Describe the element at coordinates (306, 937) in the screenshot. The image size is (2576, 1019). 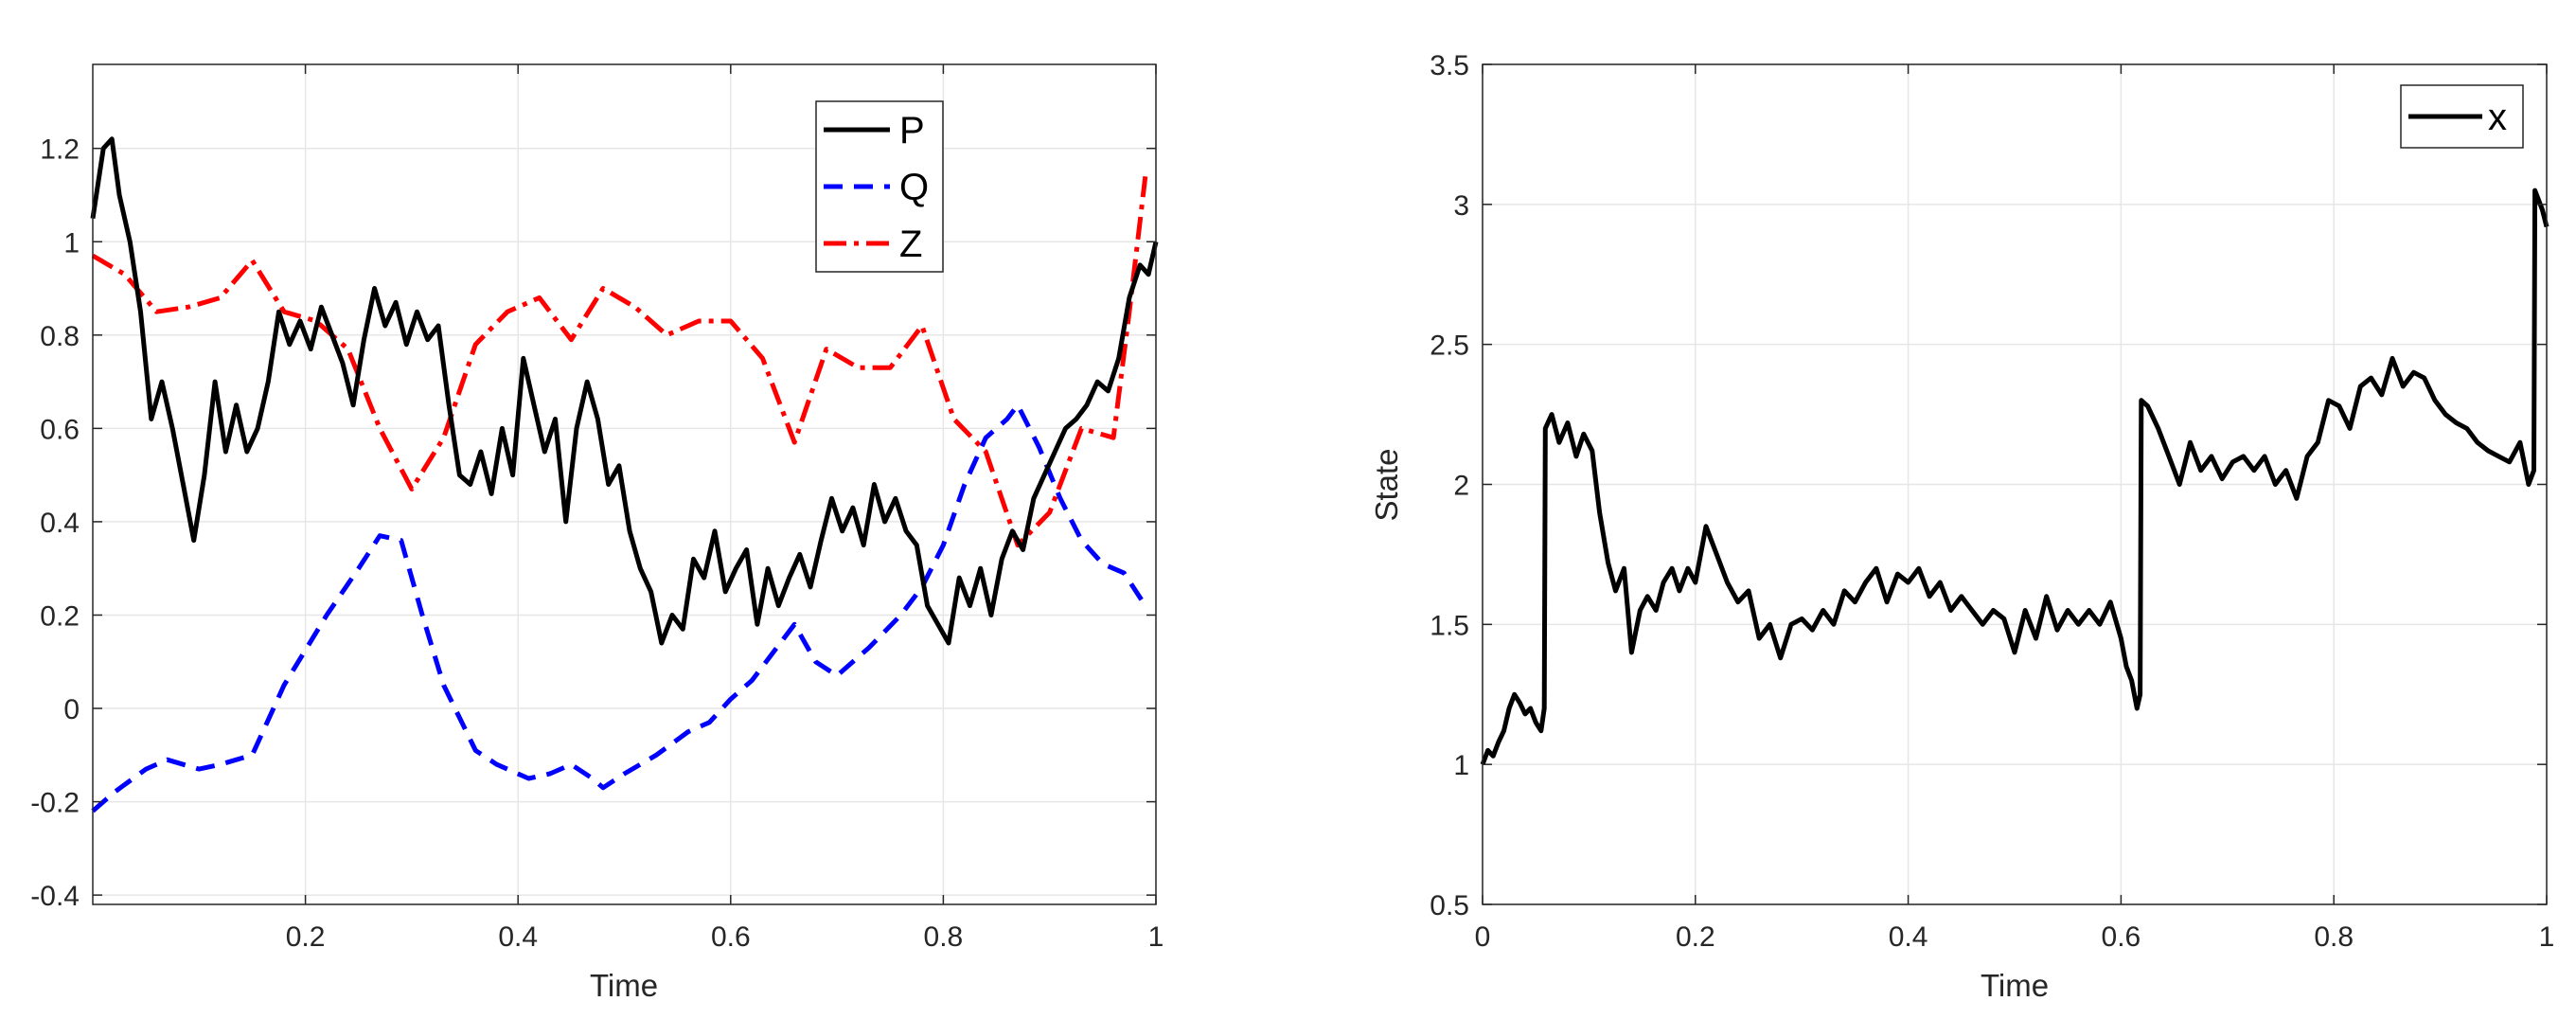
I see `left-x-tick-label: 0.2` at that location.